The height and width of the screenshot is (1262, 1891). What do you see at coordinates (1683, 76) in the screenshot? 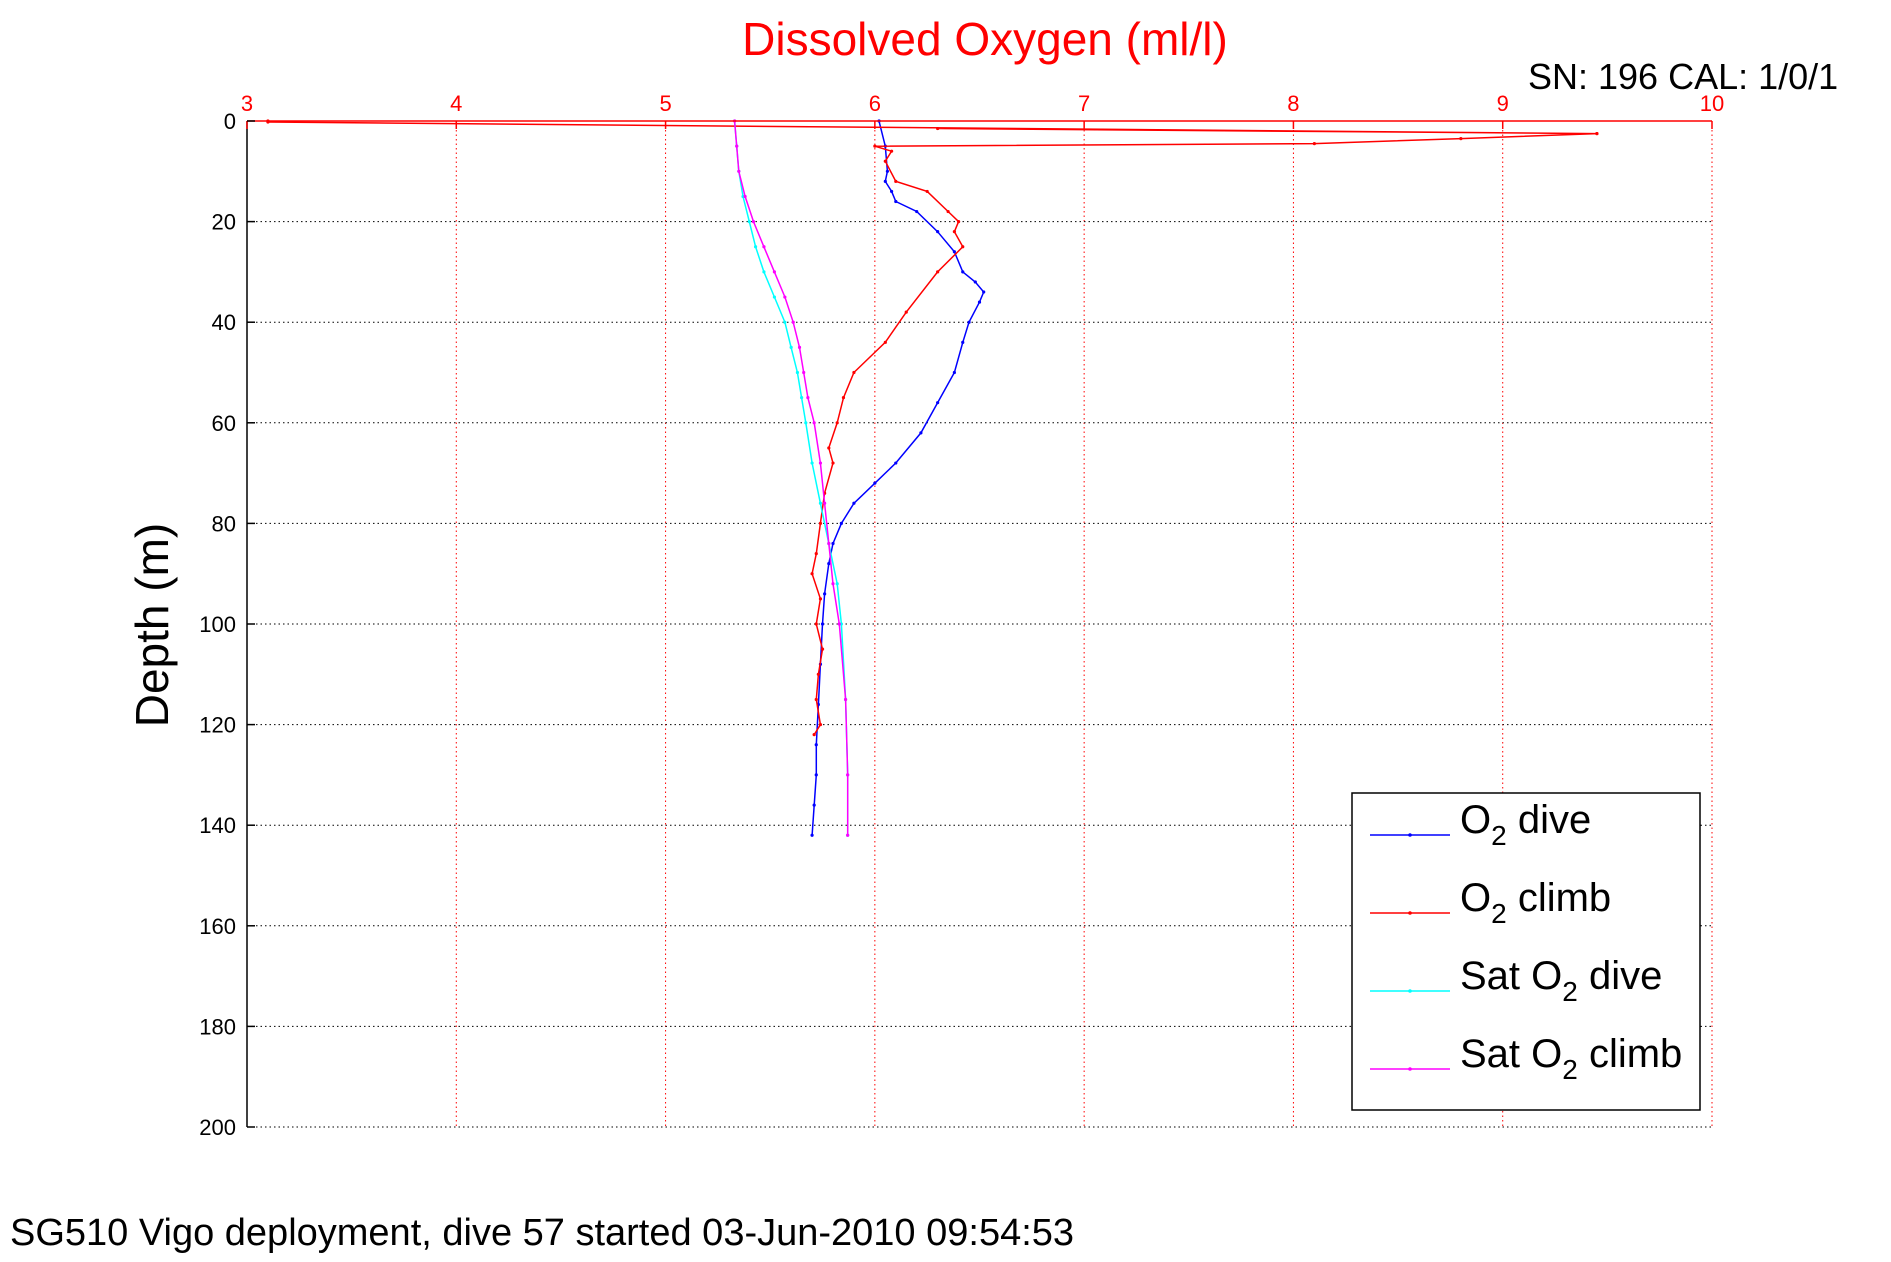
I see `serial-calibration-label: SN: 196 CAL: 1/0/1` at bounding box center [1683, 76].